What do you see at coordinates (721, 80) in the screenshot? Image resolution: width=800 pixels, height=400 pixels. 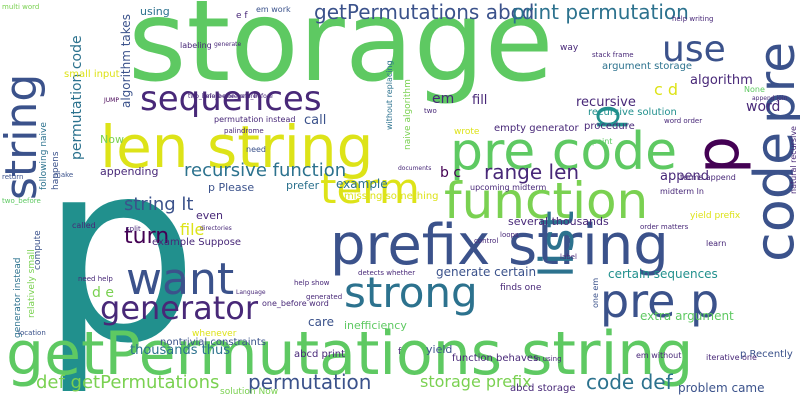 I see `word-algorithm: algorithm` at bounding box center [721, 80].